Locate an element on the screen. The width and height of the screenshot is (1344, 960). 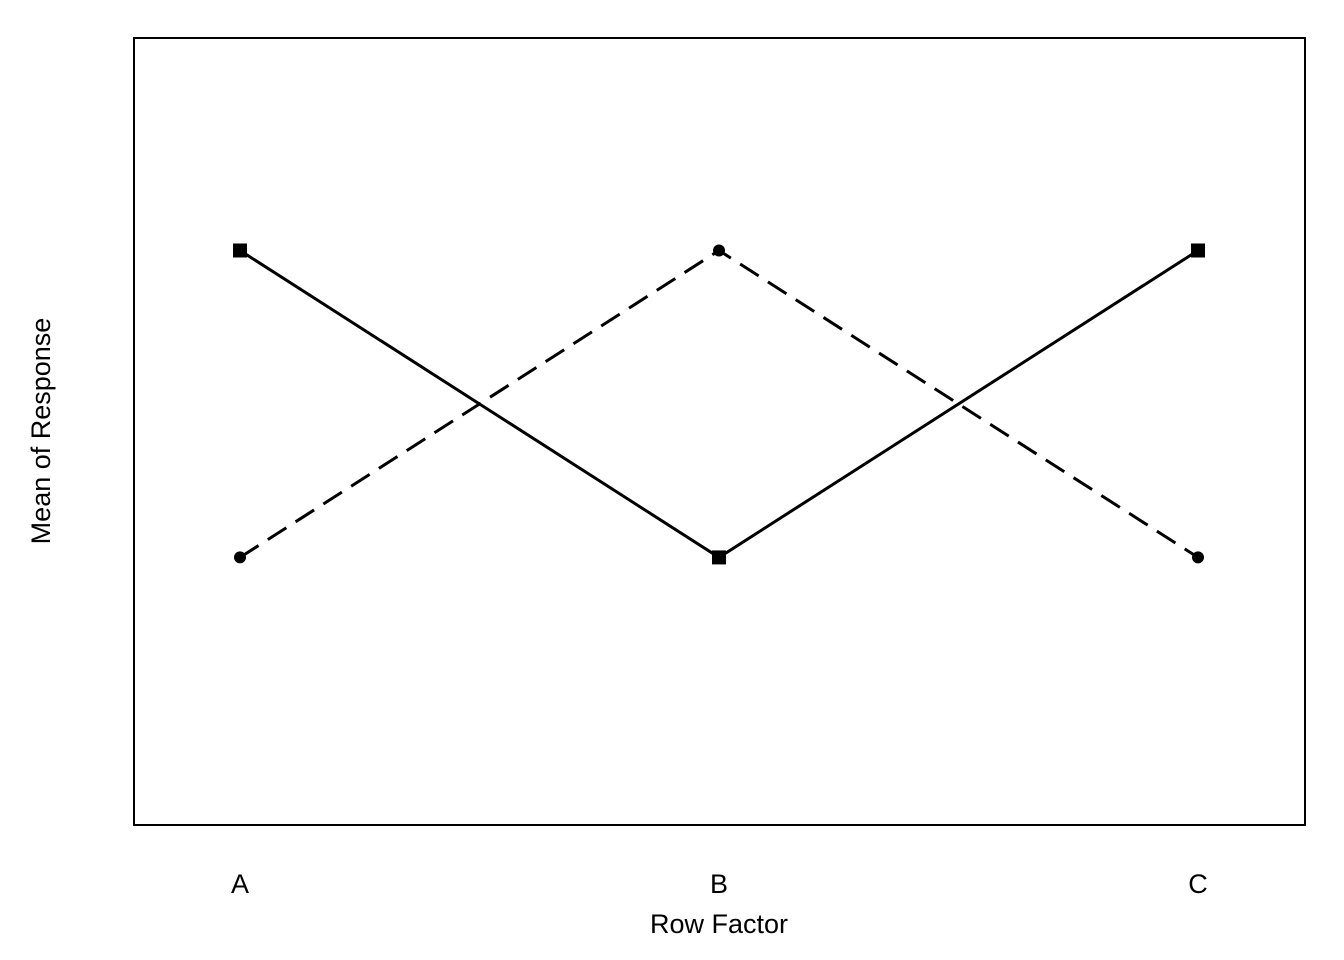
x-tick-label-a: A is located at coordinates (240, 884).